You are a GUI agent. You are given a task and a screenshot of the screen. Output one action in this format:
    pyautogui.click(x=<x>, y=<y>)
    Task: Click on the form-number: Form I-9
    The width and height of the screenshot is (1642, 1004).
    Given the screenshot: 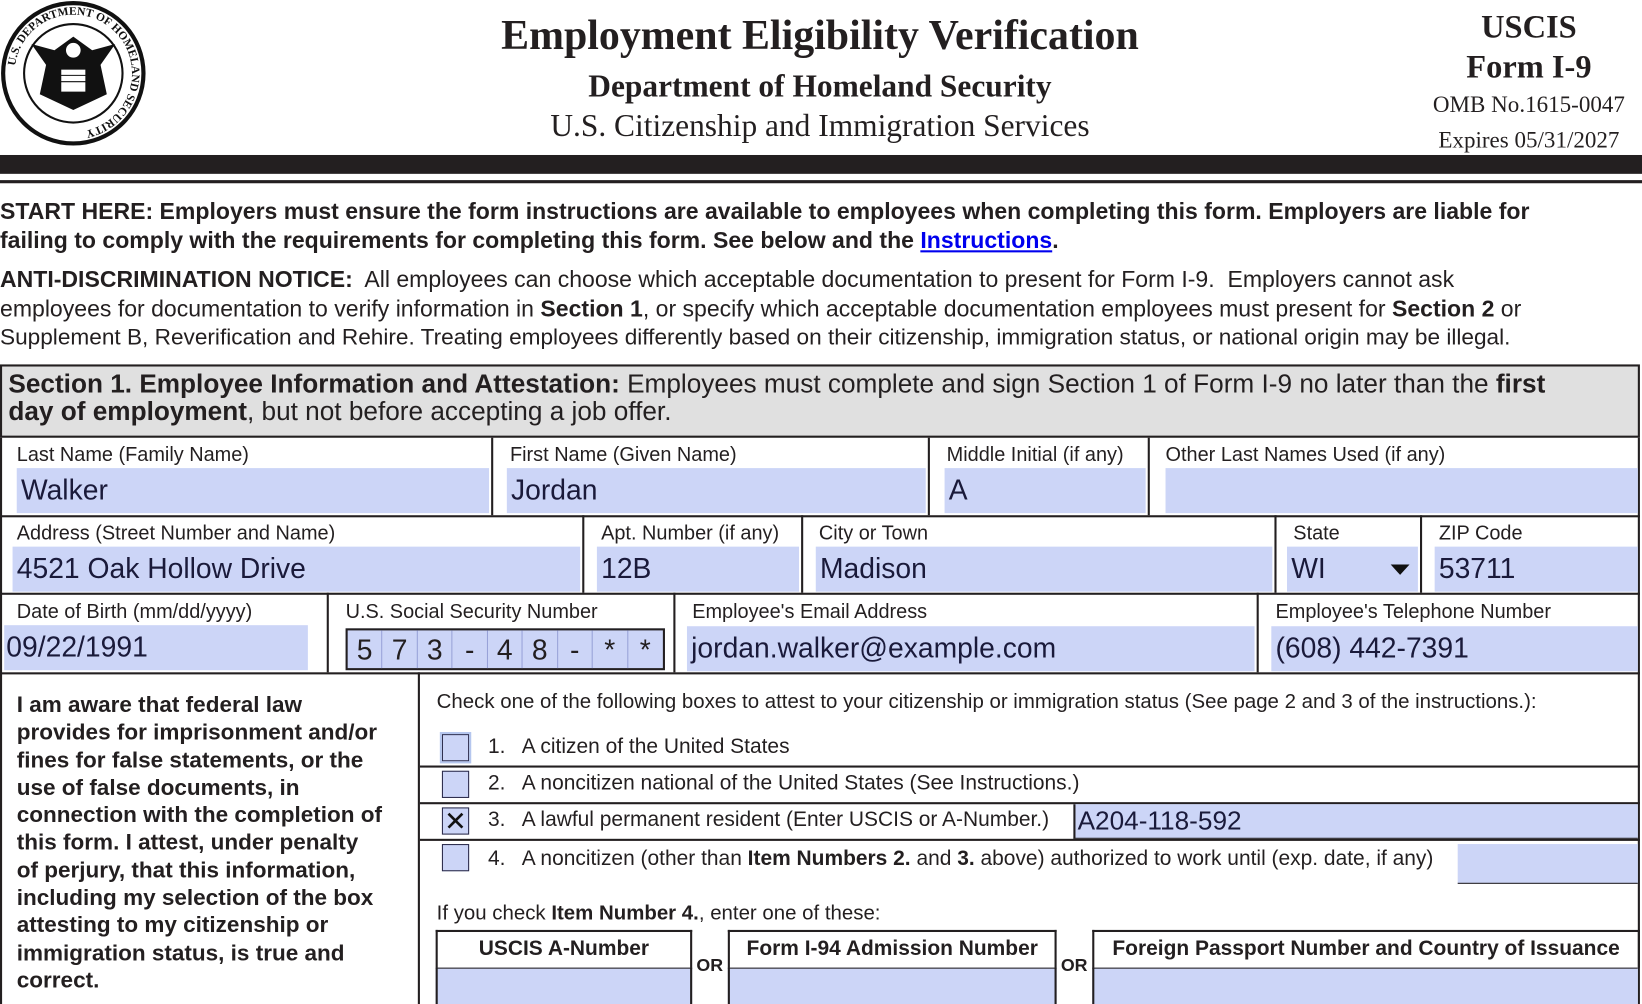 What is the action you would take?
    pyautogui.click(x=1529, y=66)
    